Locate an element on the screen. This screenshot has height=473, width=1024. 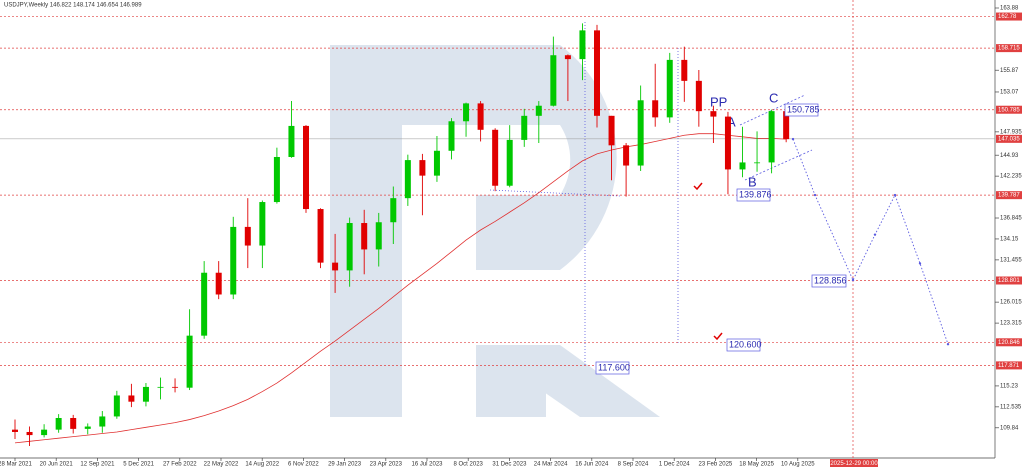
price-callout-label: 139.876 is located at coordinates (755, 194).